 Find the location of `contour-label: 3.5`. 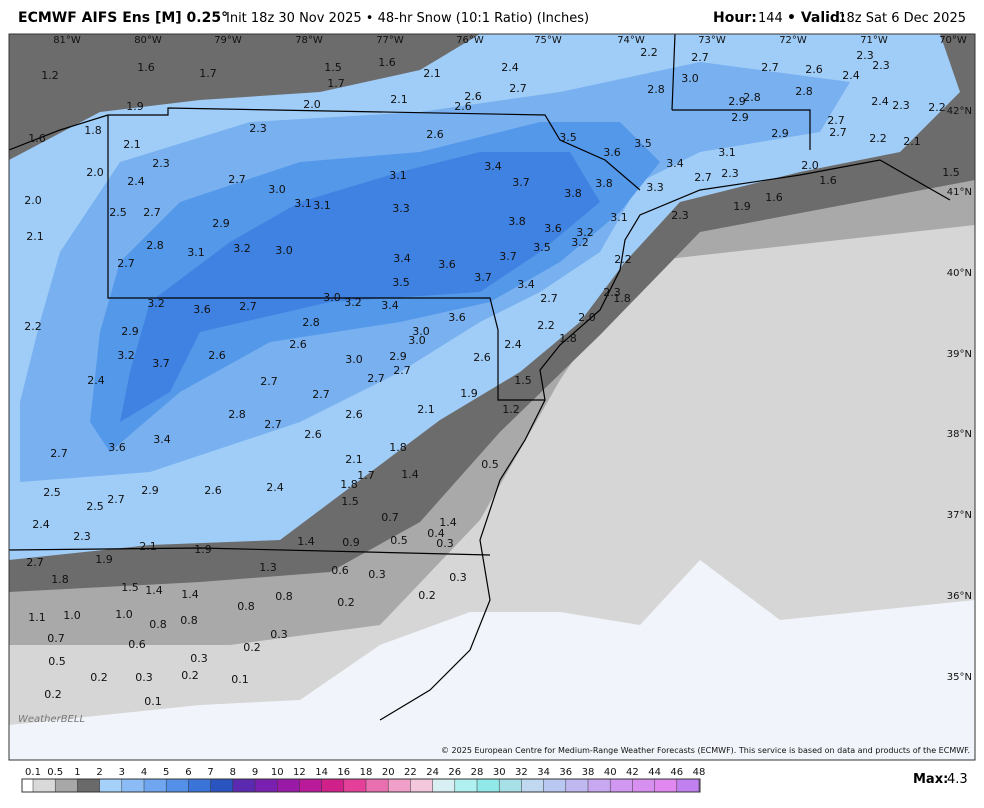

contour-label: 3.5 is located at coordinates (568, 137).